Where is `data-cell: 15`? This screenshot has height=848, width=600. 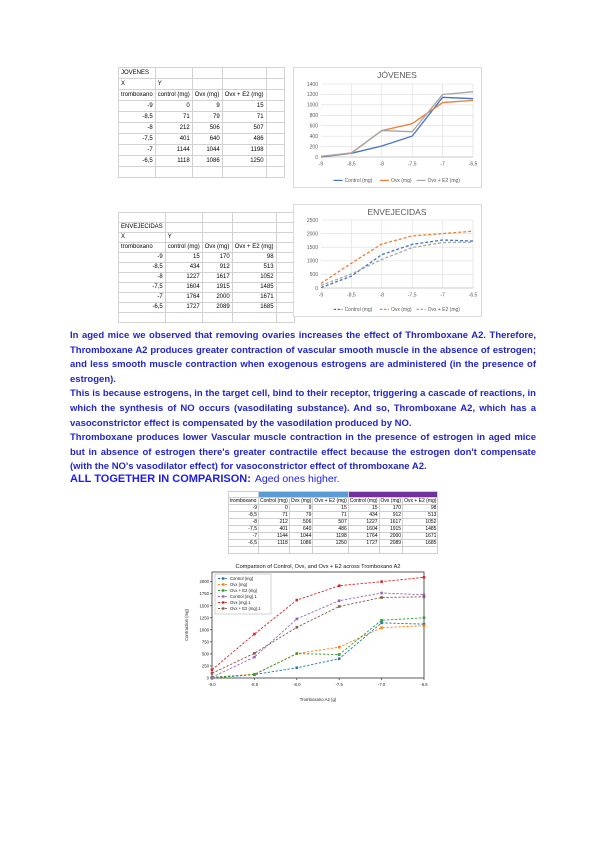 data-cell: 15 is located at coordinates (330, 508).